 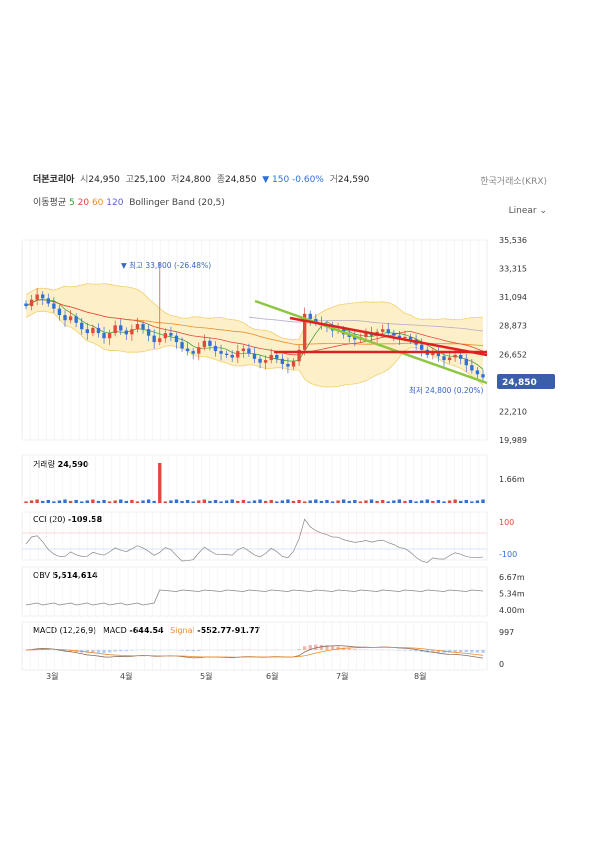 What do you see at coordinates (513, 354) in the screenshot?
I see `price-tick-label: 26,652` at bounding box center [513, 354].